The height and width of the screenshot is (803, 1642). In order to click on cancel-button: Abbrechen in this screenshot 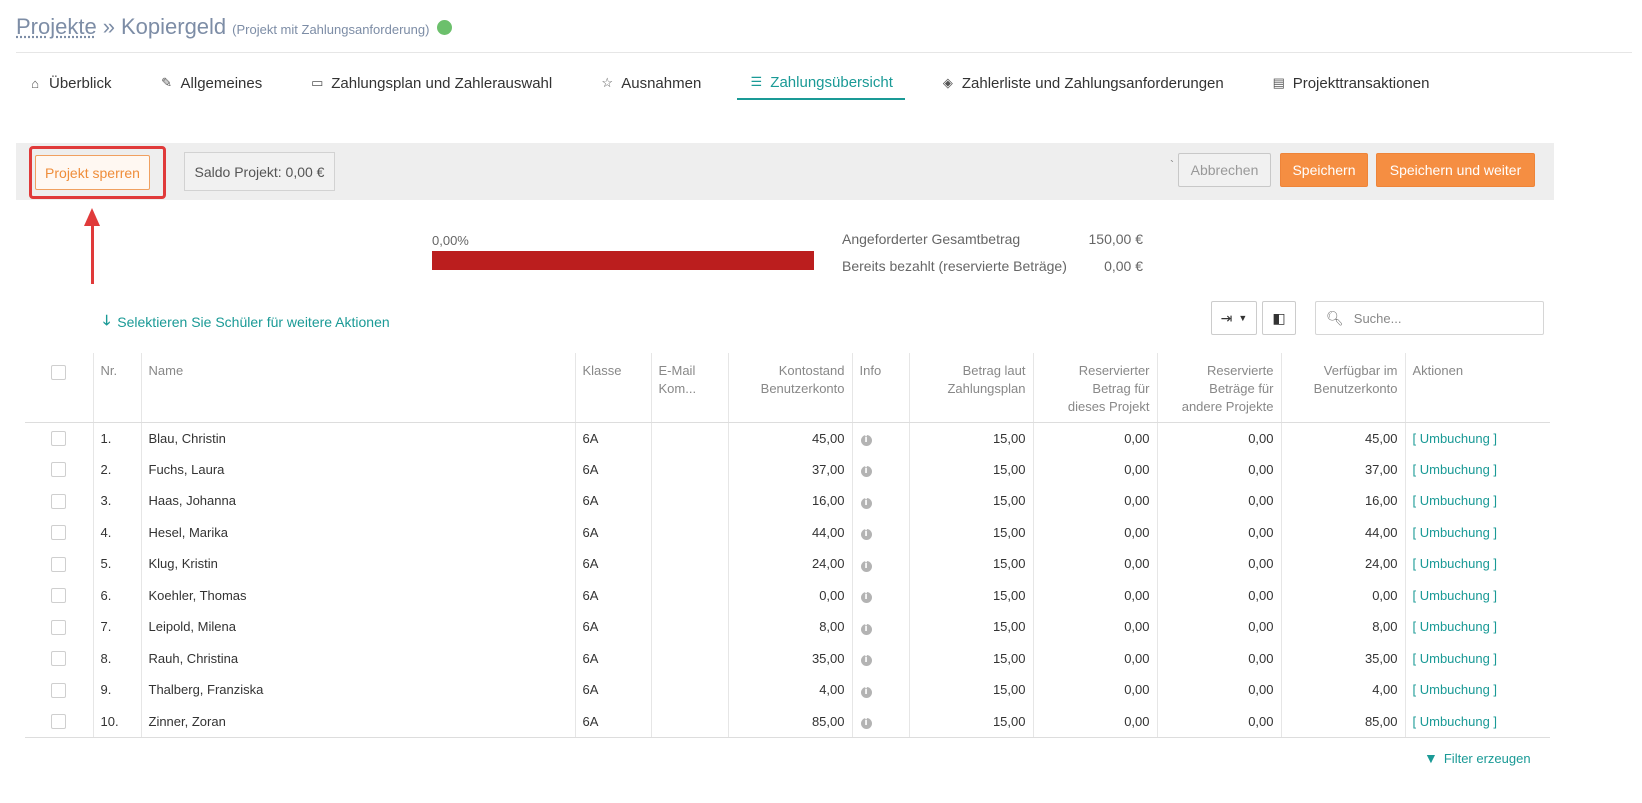, I will do `click(1224, 170)`.